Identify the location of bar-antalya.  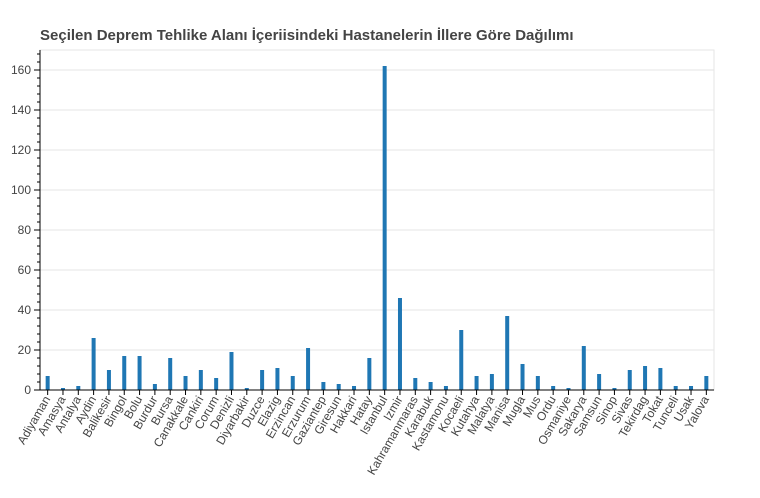
(78, 388).